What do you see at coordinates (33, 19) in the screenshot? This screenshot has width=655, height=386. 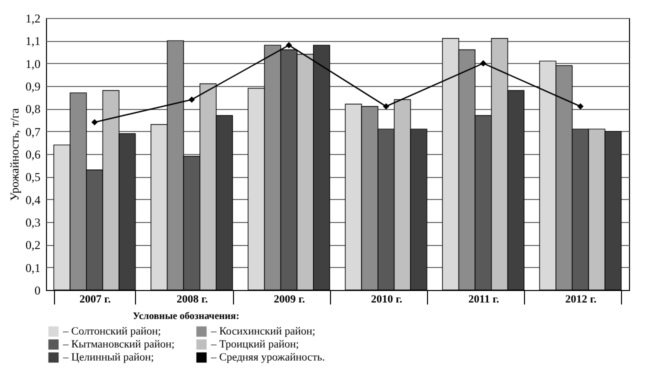 I see `y-tick-label: 1,2` at bounding box center [33, 19].